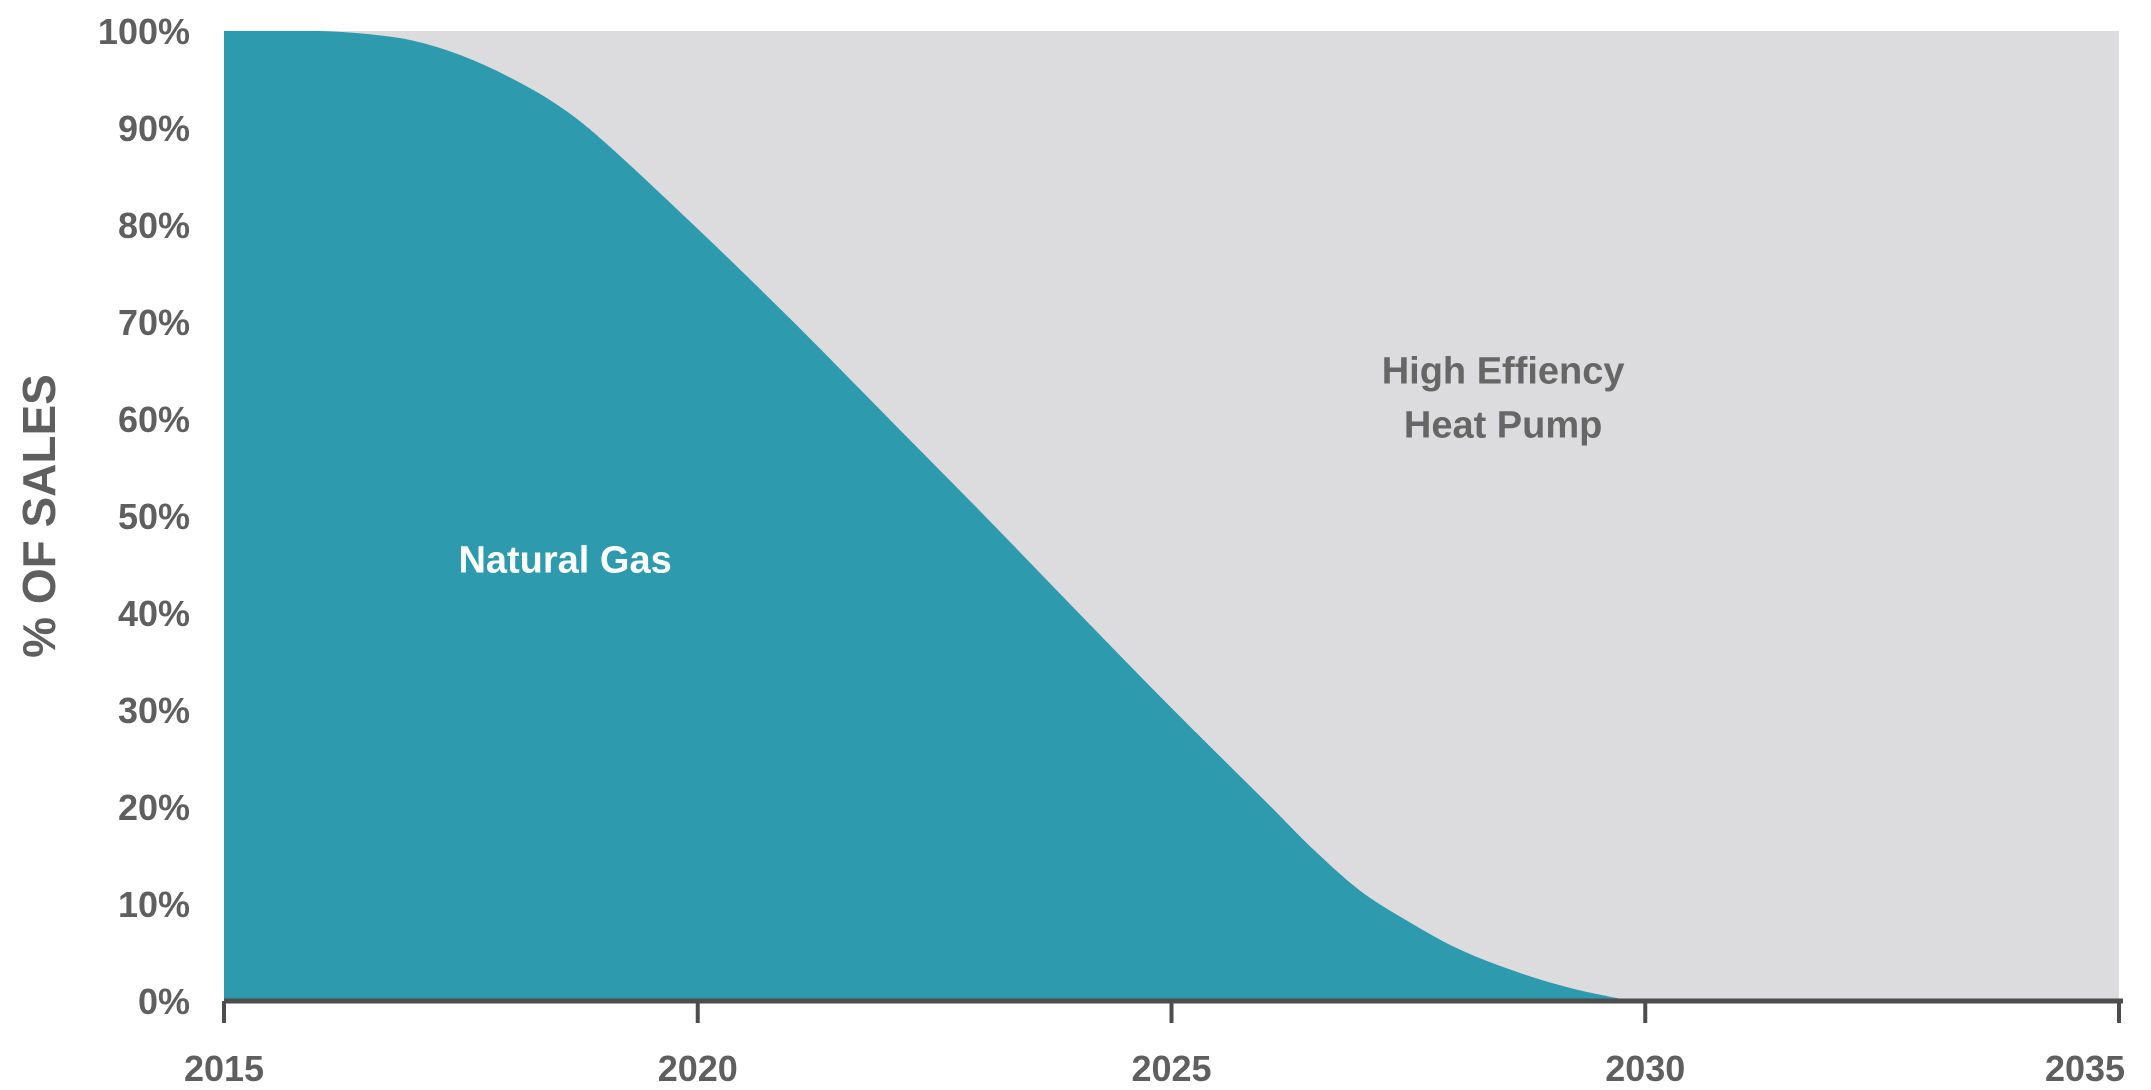 Image resolution: width=2151 pixels, height=1090 pixels. What do you see at coordinates (154, 419) in the screenshot?
I see `y-tick-label: 60%` at bounding box center [154, 419].